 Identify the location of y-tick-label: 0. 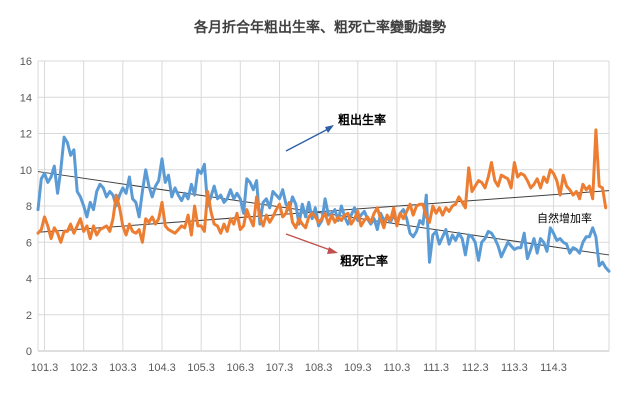
(29, 352).